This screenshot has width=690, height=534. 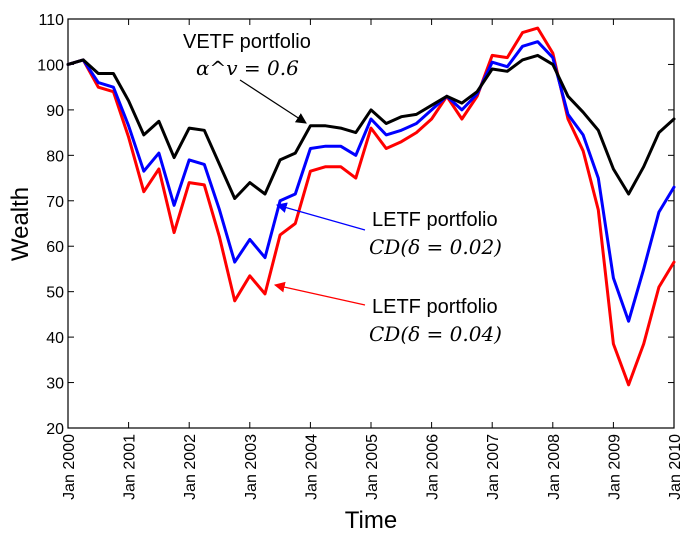 I want to click on y-tick-label: 50, so click(x=55, y=293).